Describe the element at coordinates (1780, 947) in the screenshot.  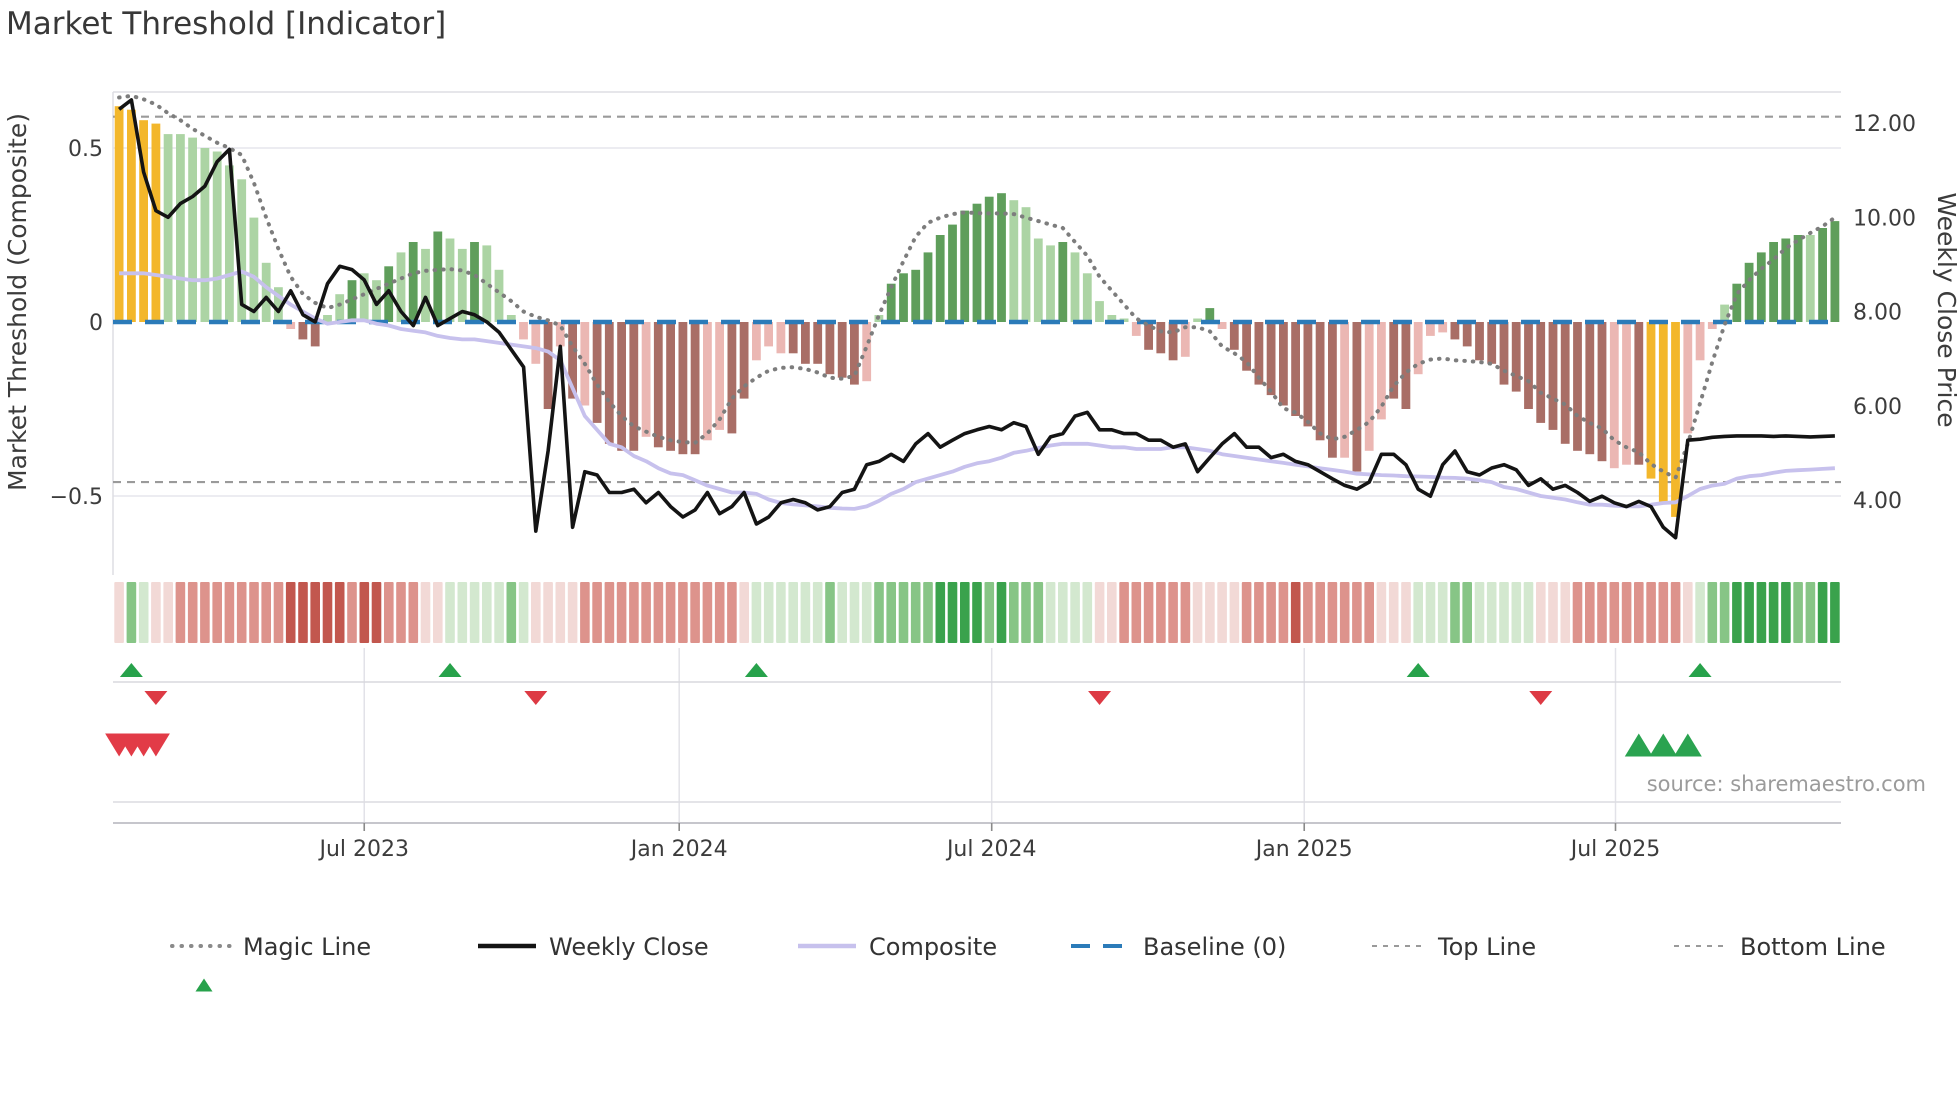
I see `legend-item-bottom-line: Bottom Line` at that location.